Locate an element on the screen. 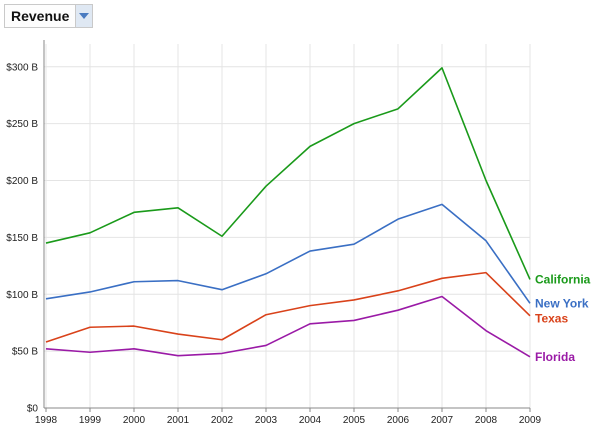 Image resolution: width=600 pixels, height=425 pixels. x-tick-label: 2003 is located at coordinates (266, 420).